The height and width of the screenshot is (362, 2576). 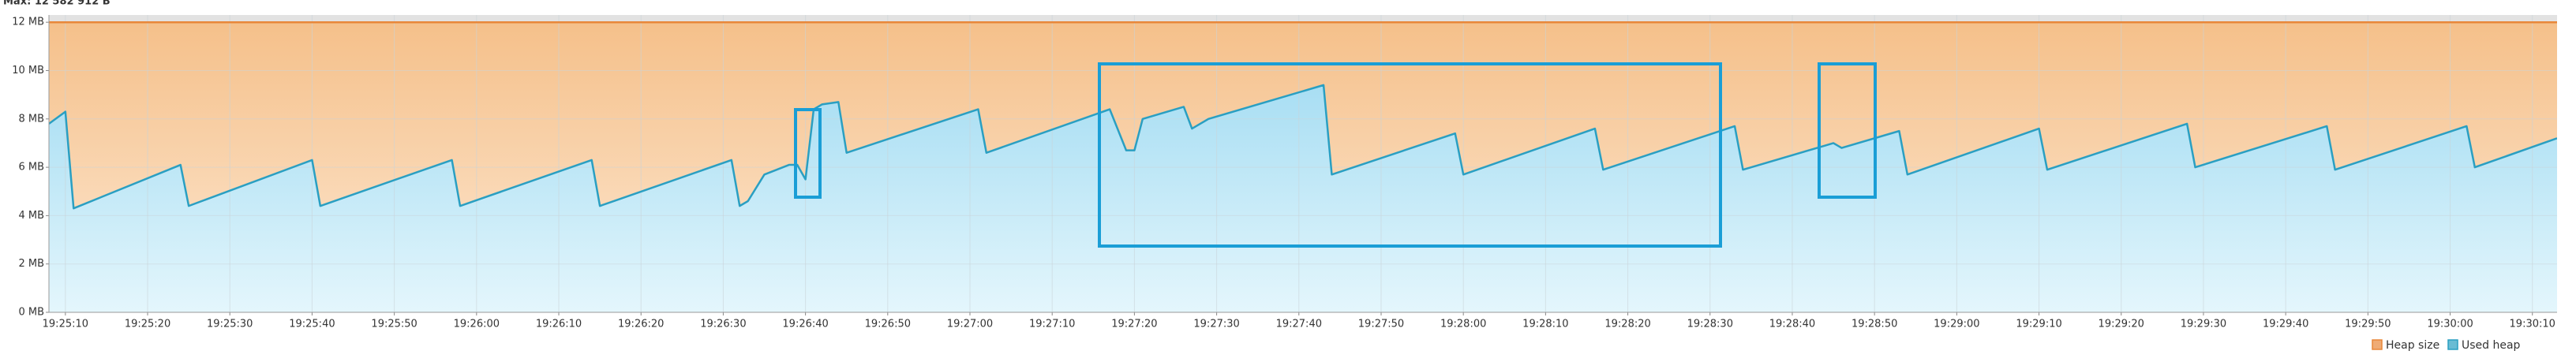 What do you see at coordinates (2532, 324) in the screenshot?
I see `x-tick-label: 19:30:10` at bounding box center [2532, 324].